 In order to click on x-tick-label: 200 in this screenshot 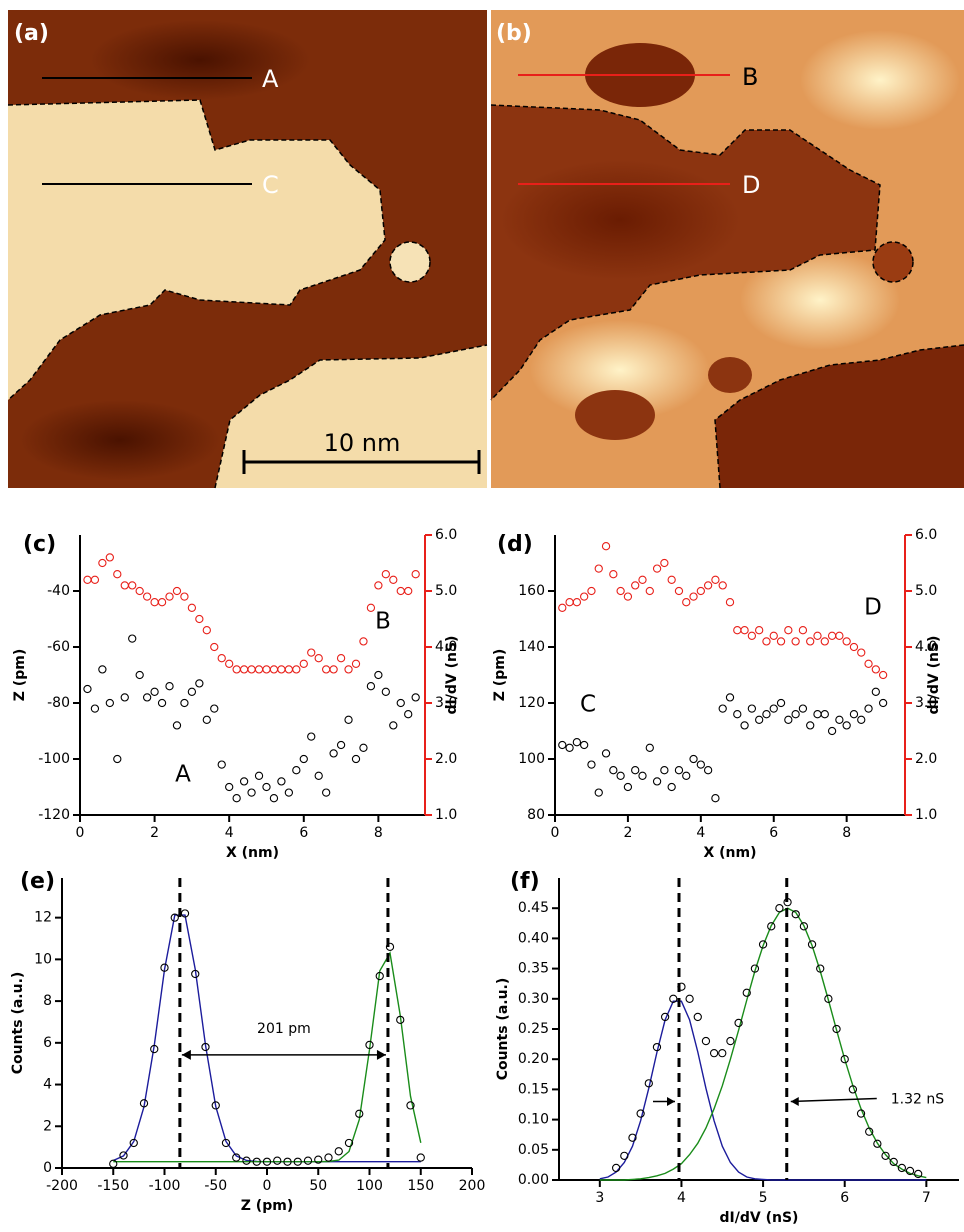, I will do `click(472, 1186)`.